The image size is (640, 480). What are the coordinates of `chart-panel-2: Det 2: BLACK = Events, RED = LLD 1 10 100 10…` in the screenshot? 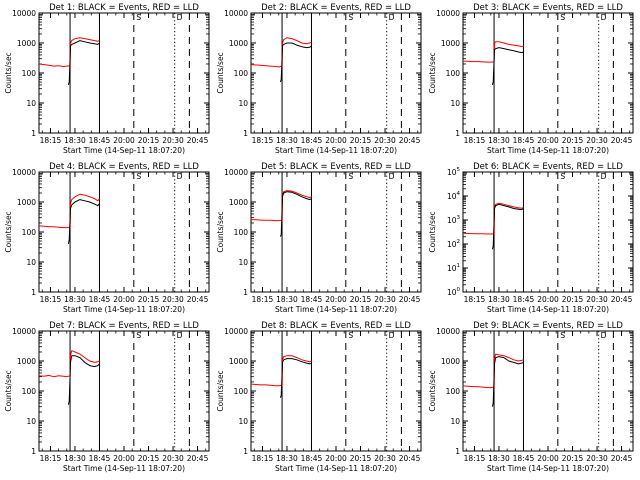 It's located at (319, 79).